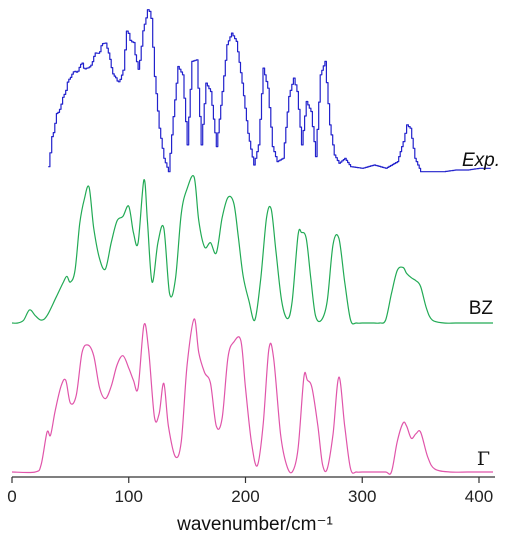  What do you see at coordinates (245, 496) in the screenshot?
I see `x-tick-label: 200` at bounding box center [245, 496].